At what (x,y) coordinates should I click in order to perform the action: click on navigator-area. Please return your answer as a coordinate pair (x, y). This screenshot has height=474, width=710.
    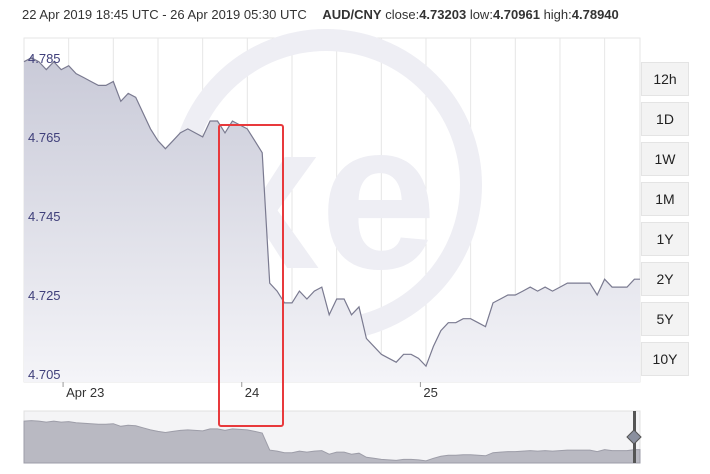
    Looking at the image, I should click on (332, 442).